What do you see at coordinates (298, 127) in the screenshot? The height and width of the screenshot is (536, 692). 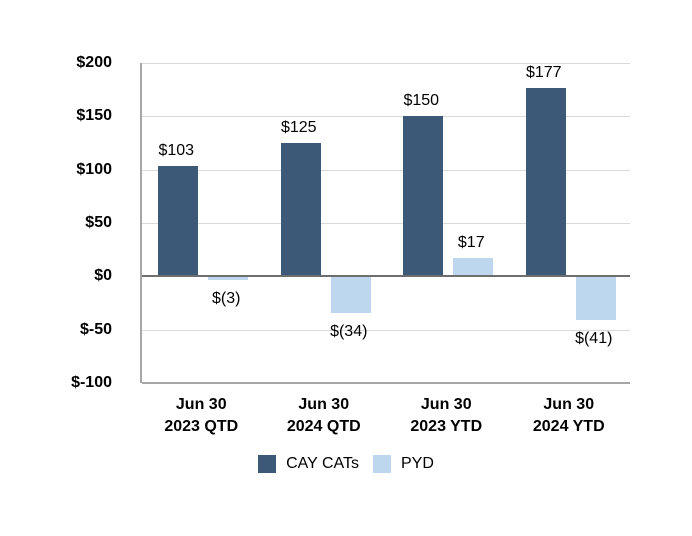 I see `bar-value-label: $125` at bounding box center [298, 127].